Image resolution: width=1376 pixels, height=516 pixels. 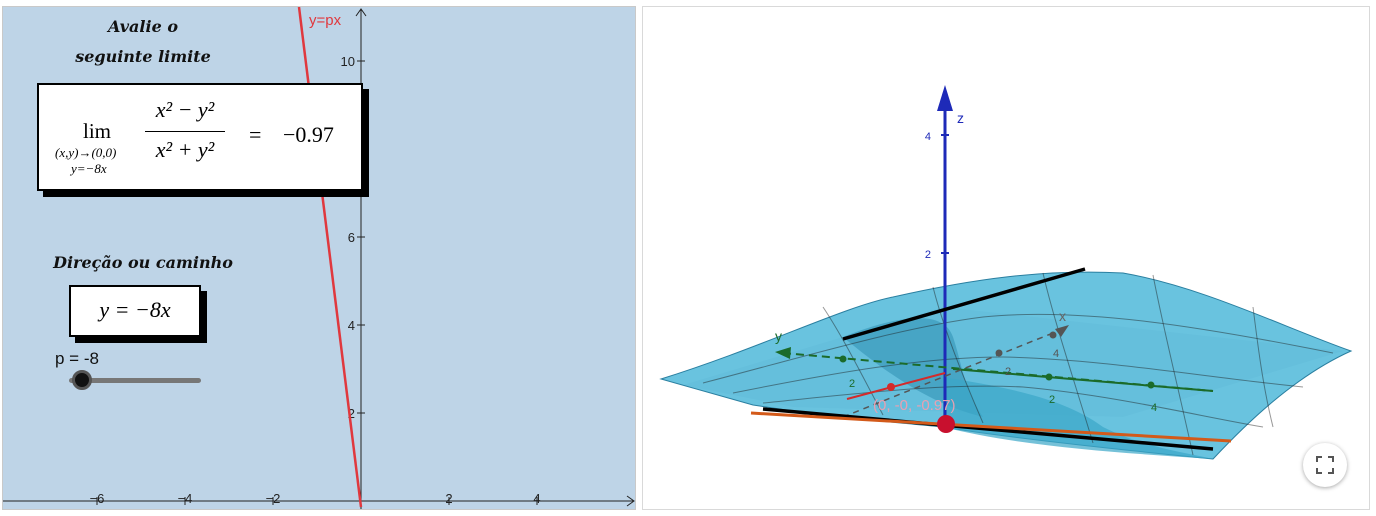 I want to click on line-label: y=px, so click(x=325, y=20).